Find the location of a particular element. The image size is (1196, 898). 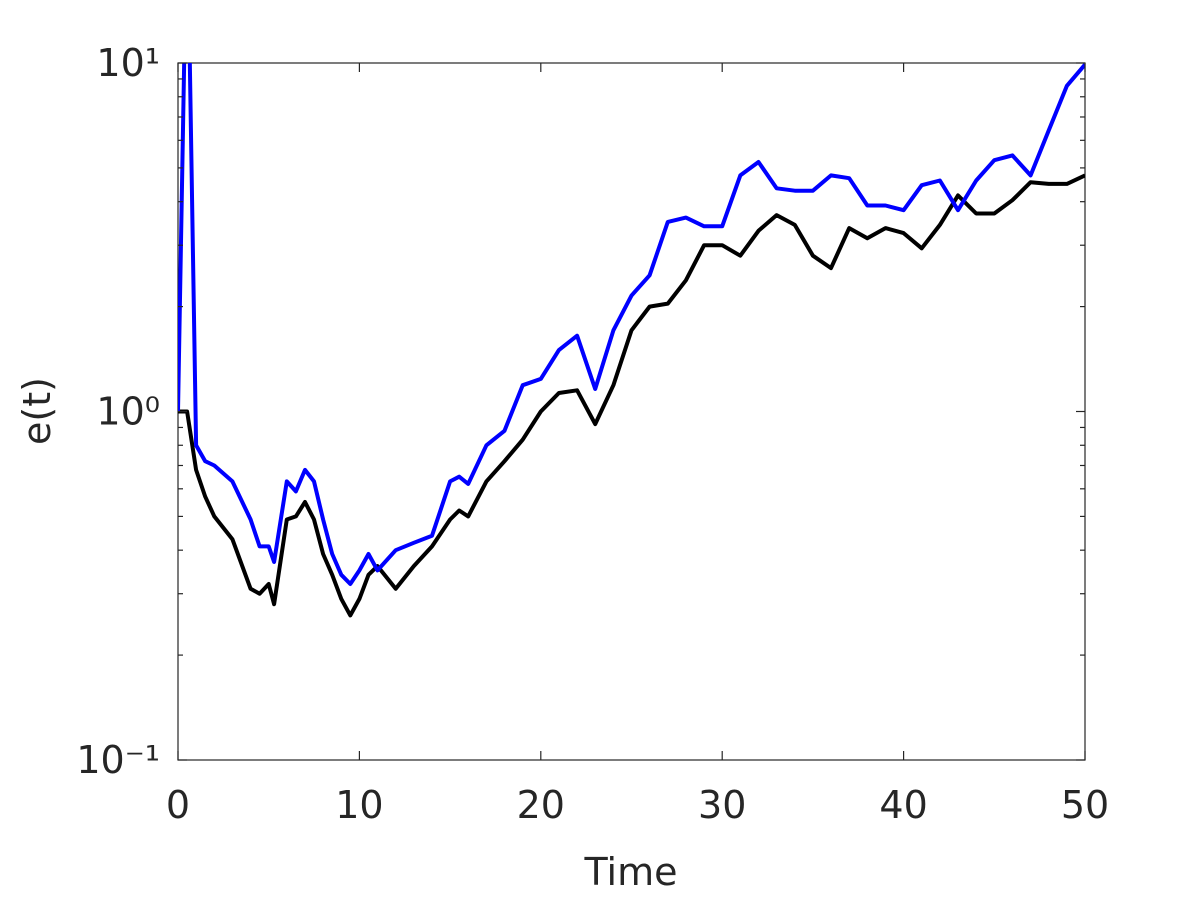

x-tick-label: 10 is located at coordinates (359, 805).